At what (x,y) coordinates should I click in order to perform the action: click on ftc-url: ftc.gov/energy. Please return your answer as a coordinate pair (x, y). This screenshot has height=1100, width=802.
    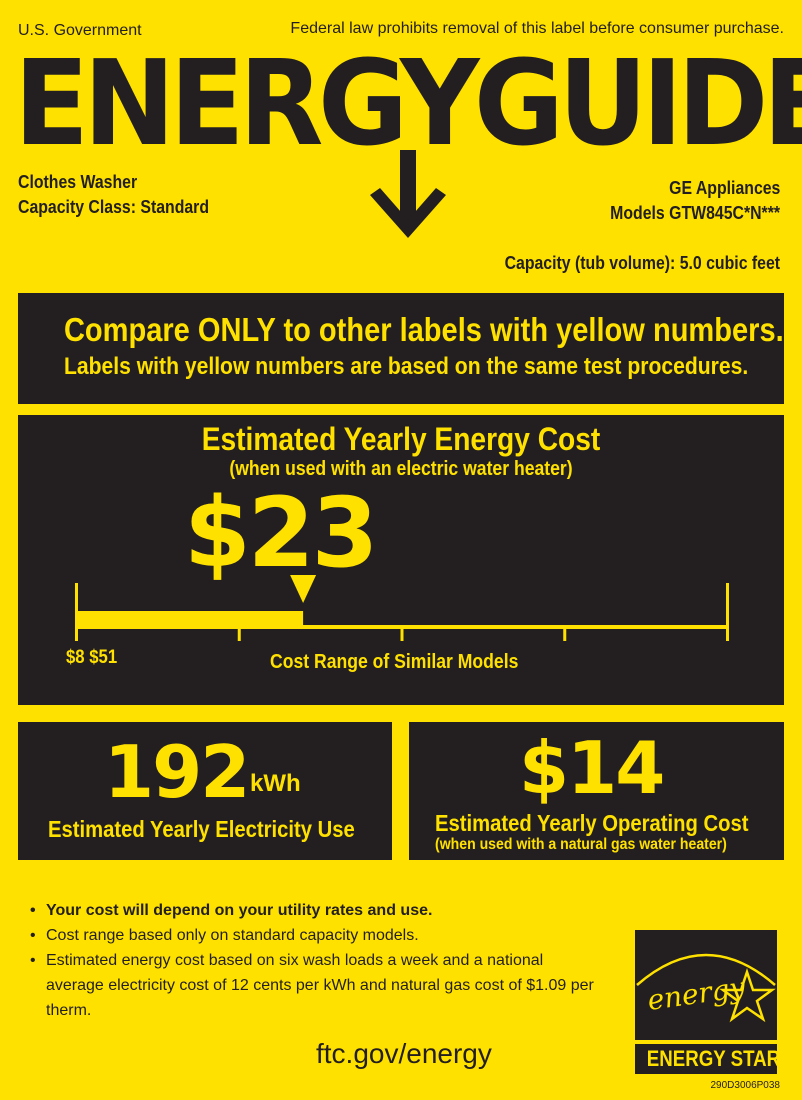
    Looking at the image, I should click on (404, 1053).